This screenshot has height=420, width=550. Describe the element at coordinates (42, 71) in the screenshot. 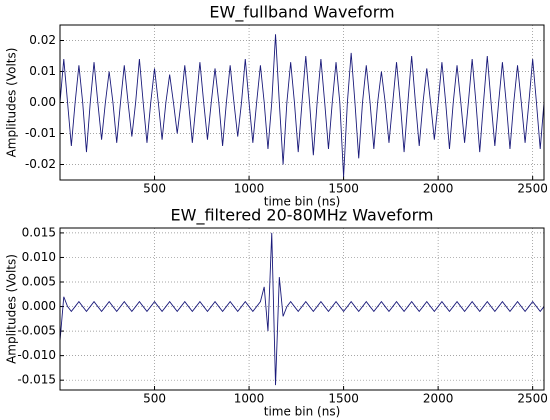

I see `y-tick-label: 0.01` at that location.